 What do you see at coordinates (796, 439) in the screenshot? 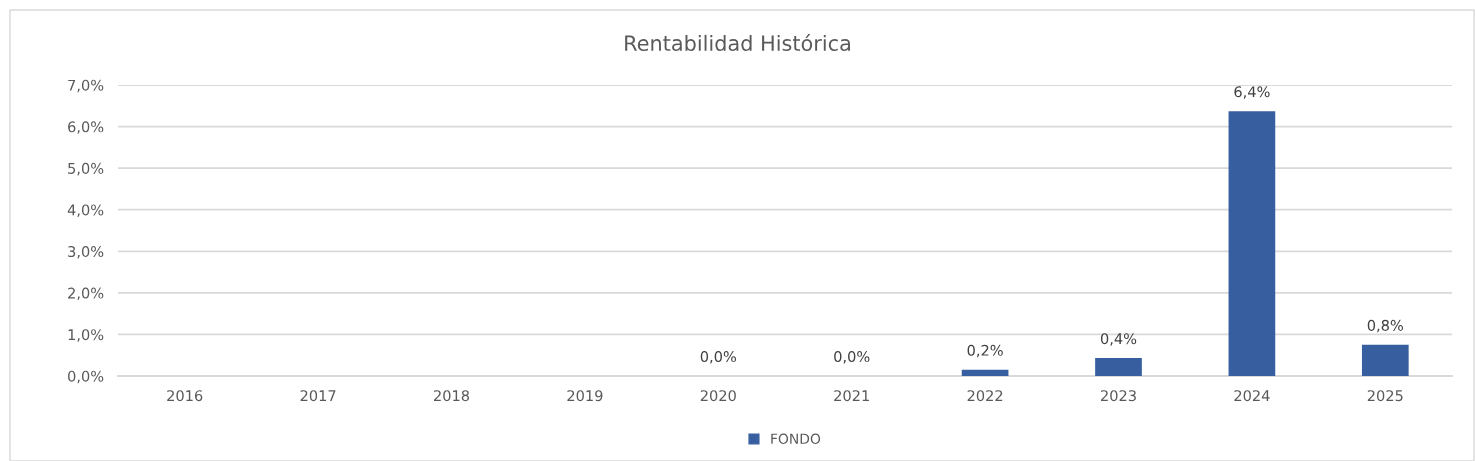
I see `legend-label: FONDO` at bounding box center [796, 439].